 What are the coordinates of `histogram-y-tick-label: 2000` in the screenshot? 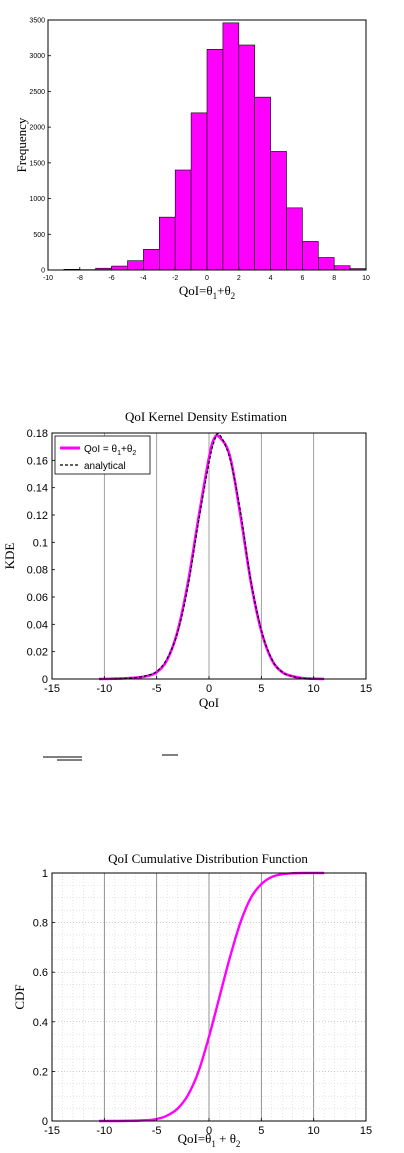 It's located at (37, 128).